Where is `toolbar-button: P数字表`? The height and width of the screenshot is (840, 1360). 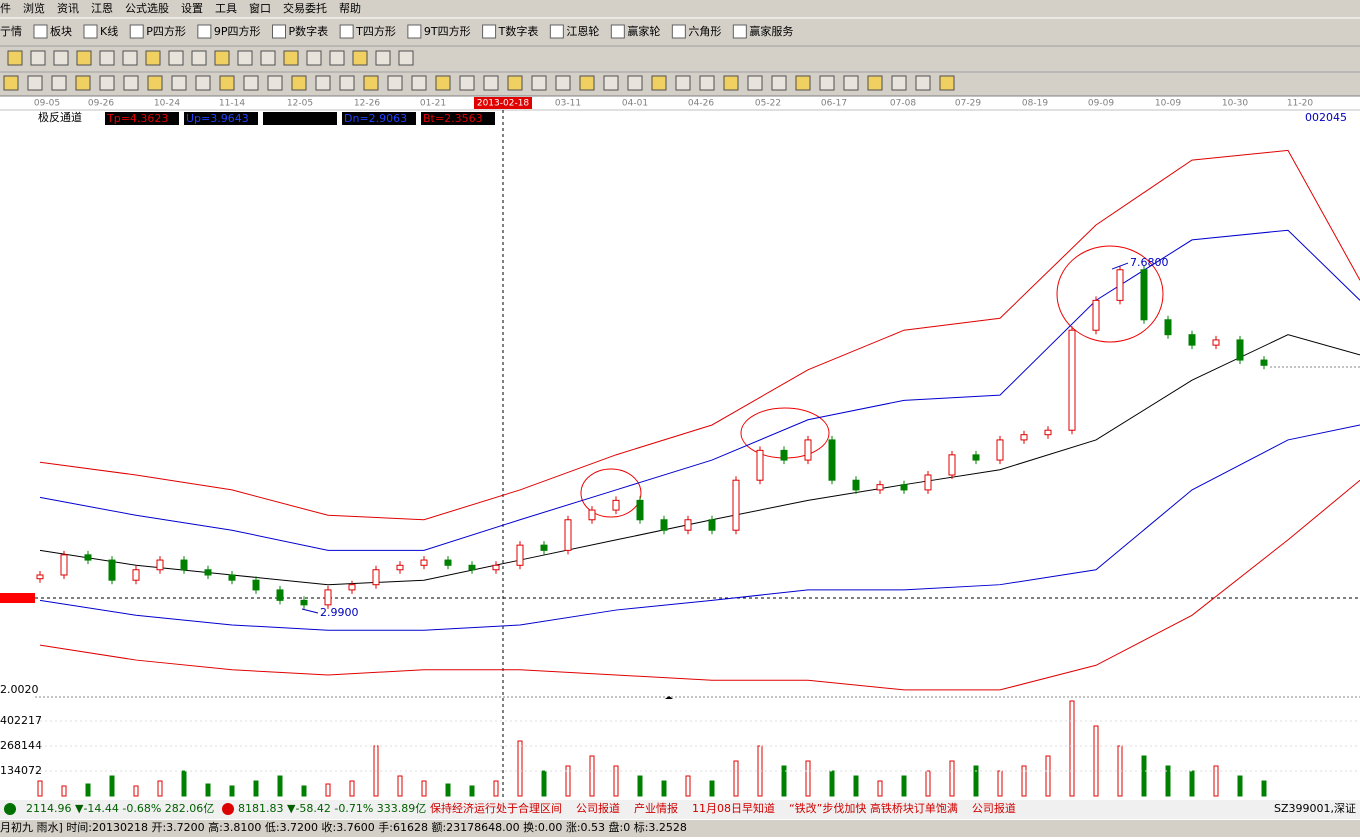
toolbar-button: P数字表 is located at coordinates (309, 31).